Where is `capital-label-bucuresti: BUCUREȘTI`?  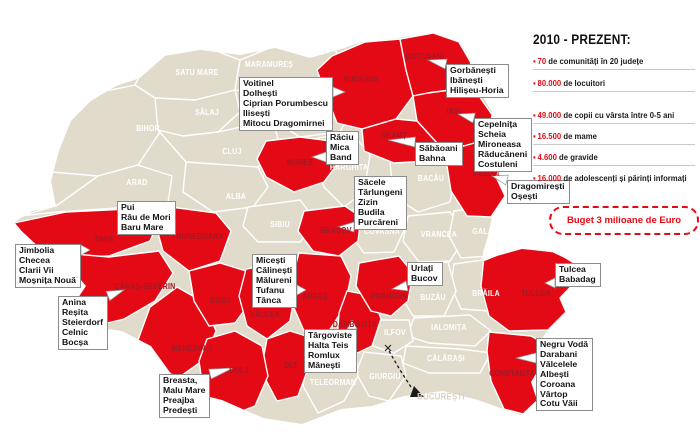 capital-label-bucuresti: BUCUREȘTI is located at coordinates (441, 397).